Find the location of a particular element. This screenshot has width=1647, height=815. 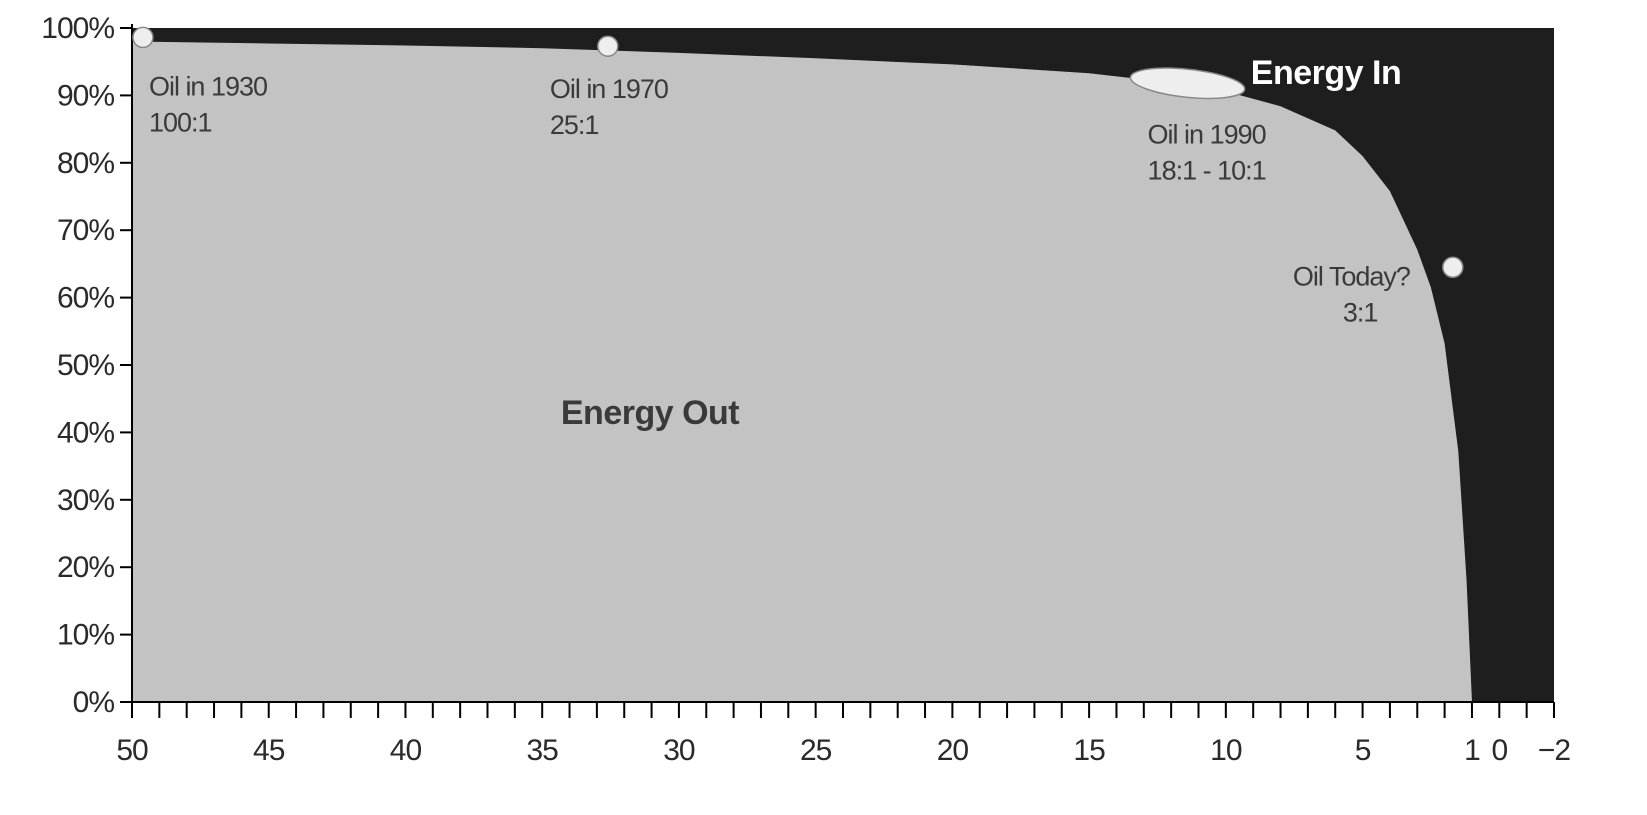

annotation-label: Oil in 1930 100:1 is located at coordinates (208, 104).